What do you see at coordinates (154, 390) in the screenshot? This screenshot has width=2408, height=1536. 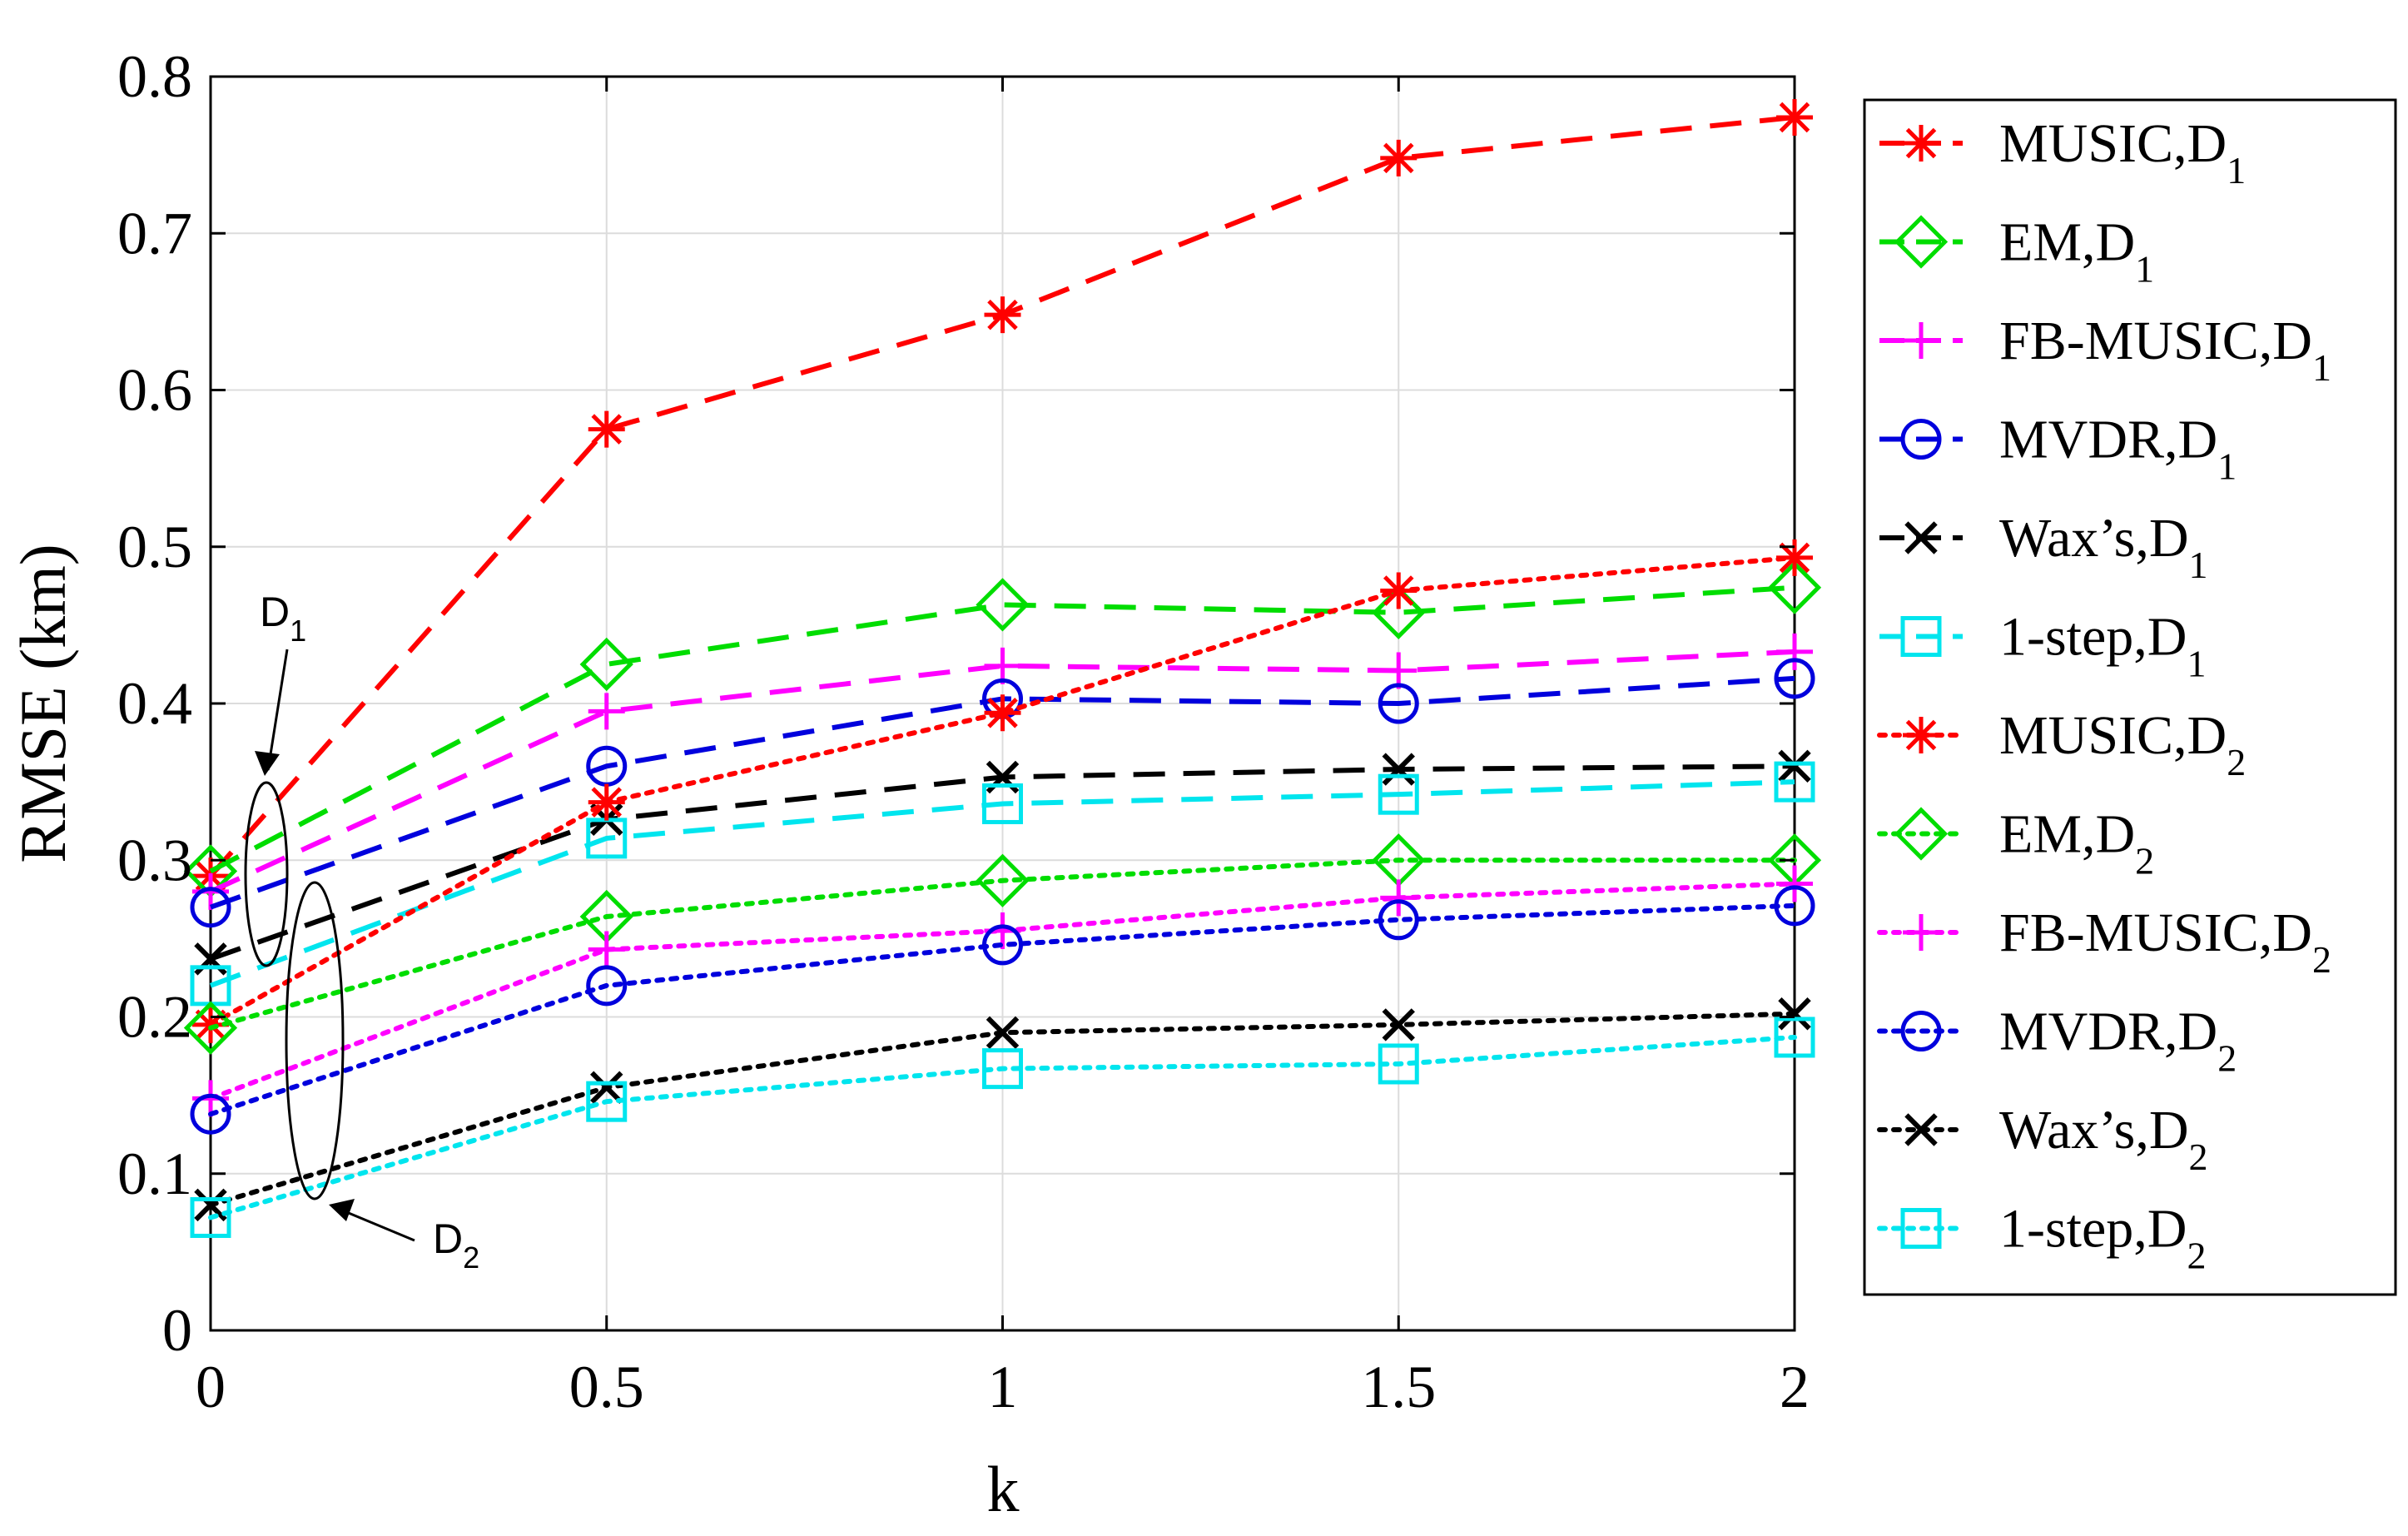 I see `y-tick-label: 0.6` at bounding box center [154, 390].